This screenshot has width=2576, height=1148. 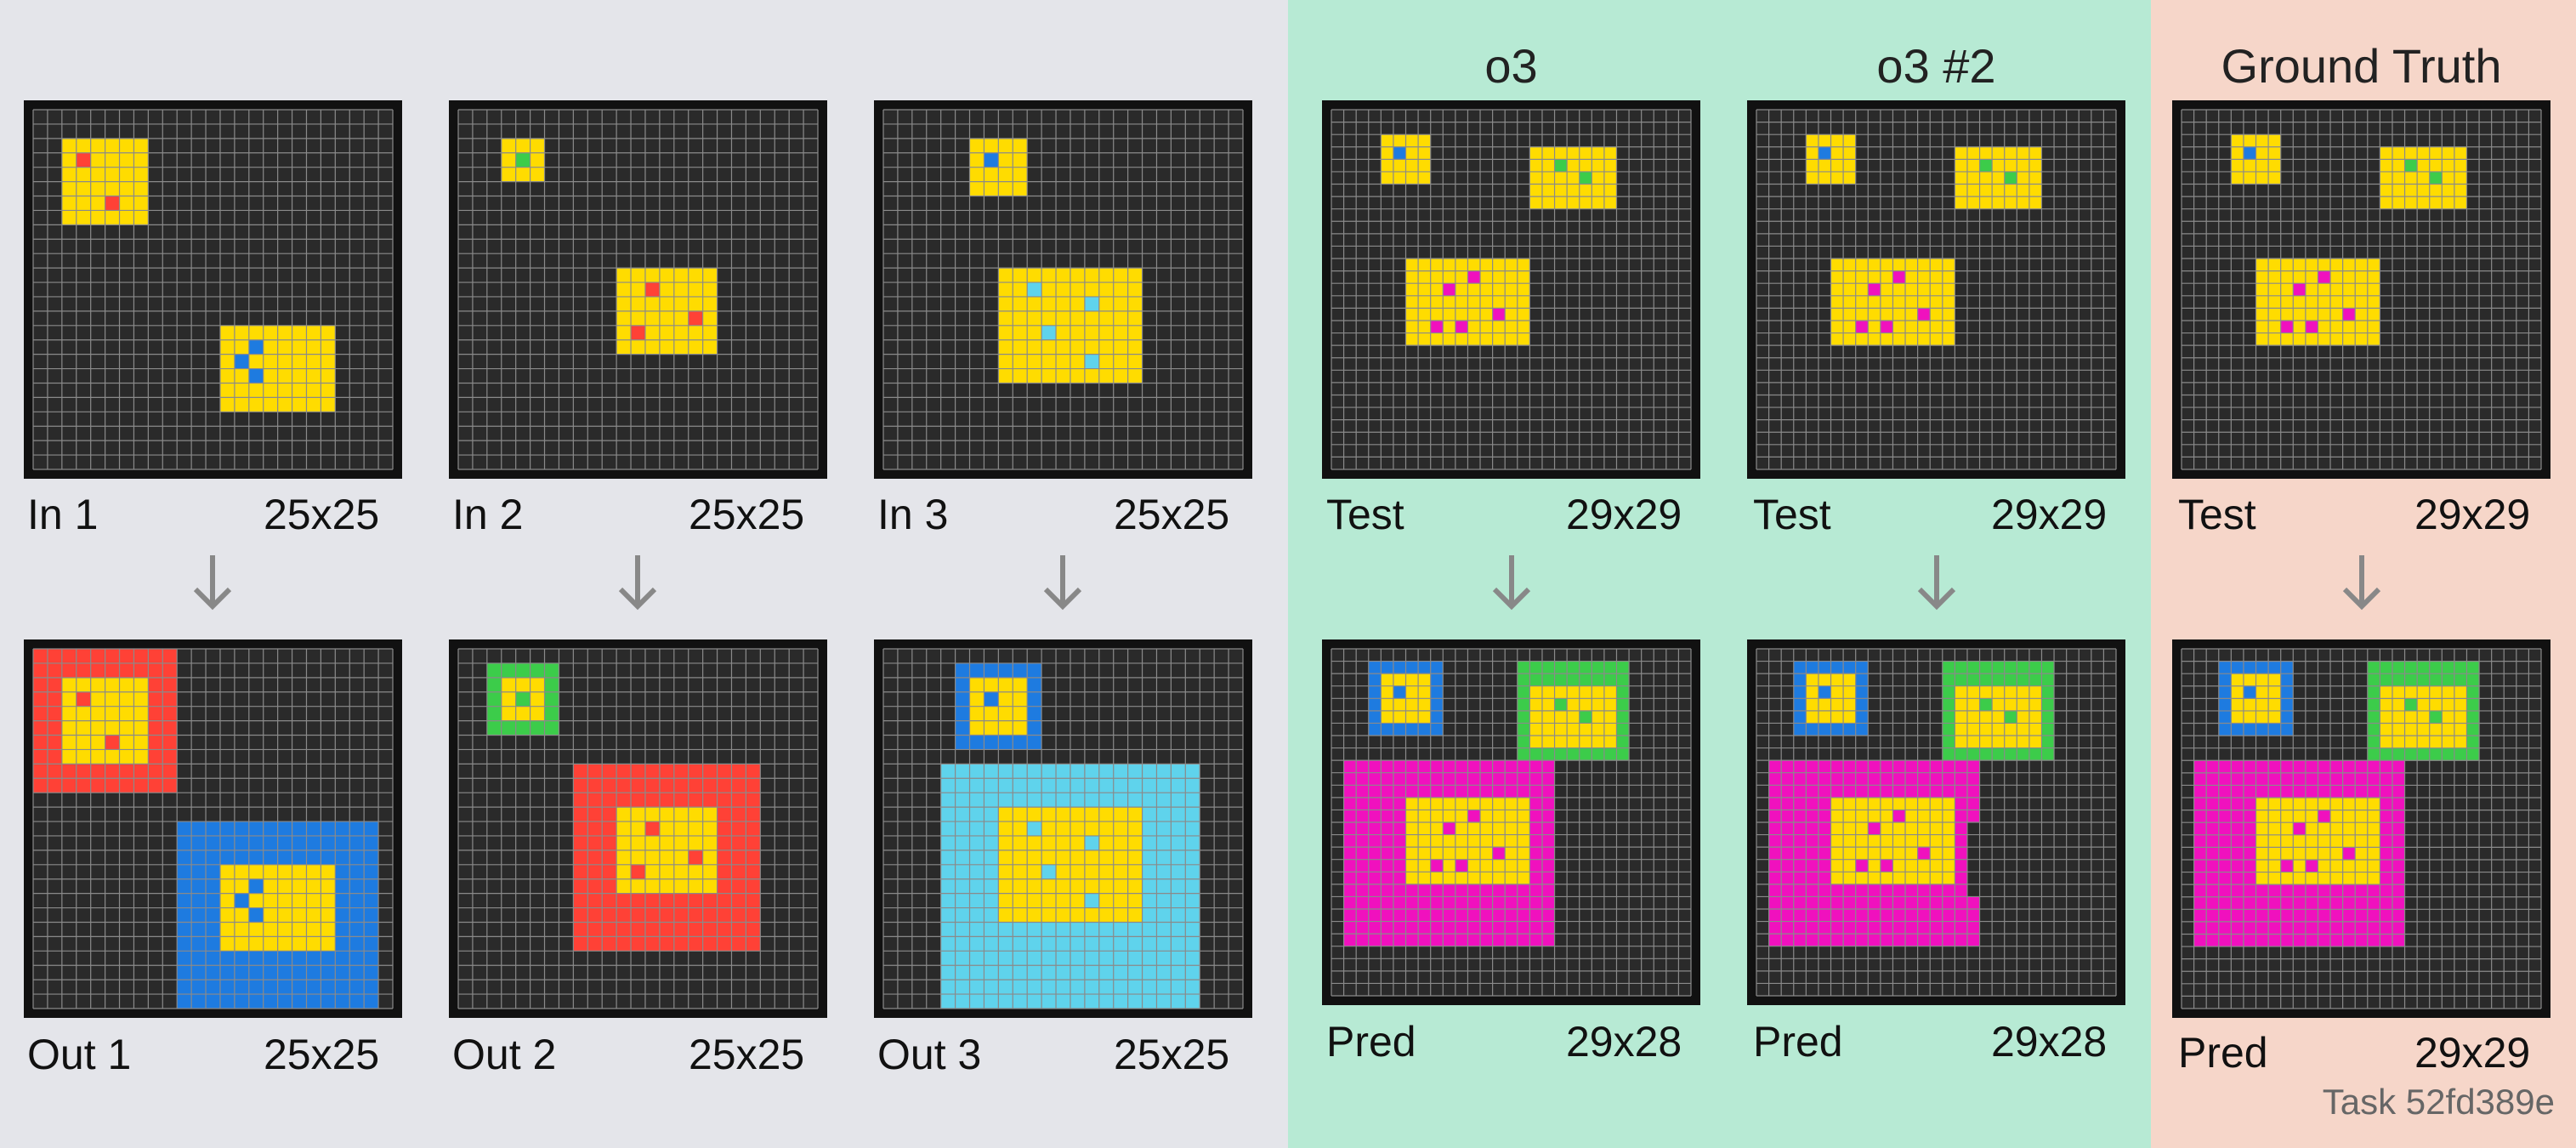 I want to click on header-truth: Ground Truth, so click(x=2362, y=66).